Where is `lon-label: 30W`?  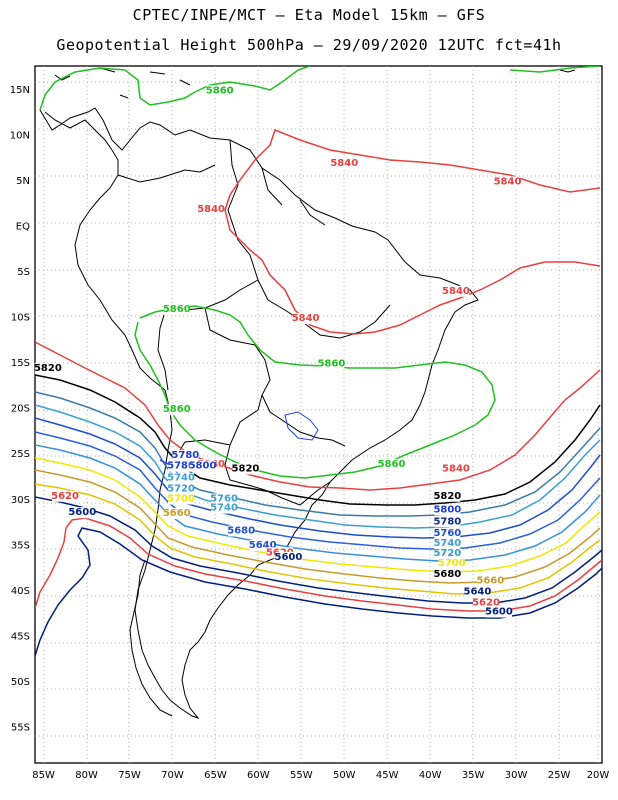 lon-label: 30W is located at coordinates (516, 775).